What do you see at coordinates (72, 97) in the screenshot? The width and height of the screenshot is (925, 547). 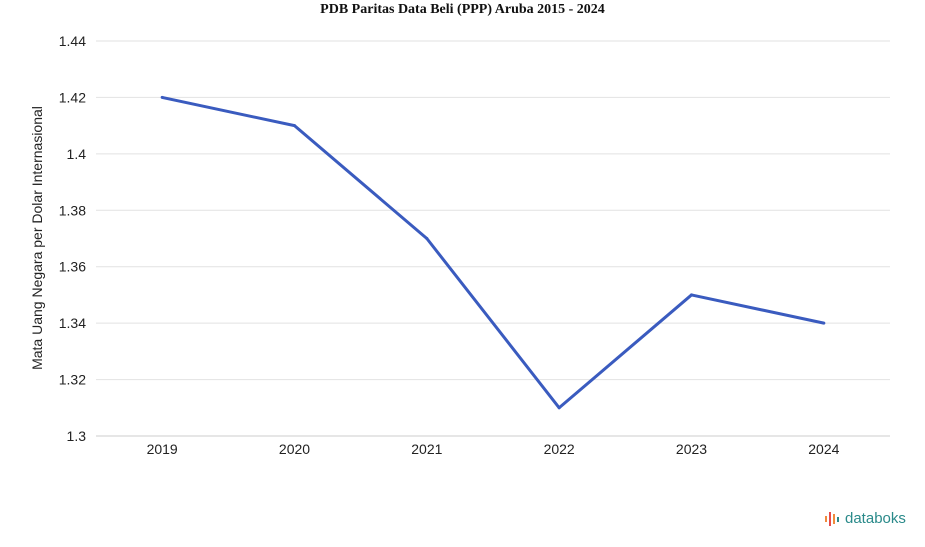 I see `y-tick-label: 1.42` at bounding box center [72, 97].